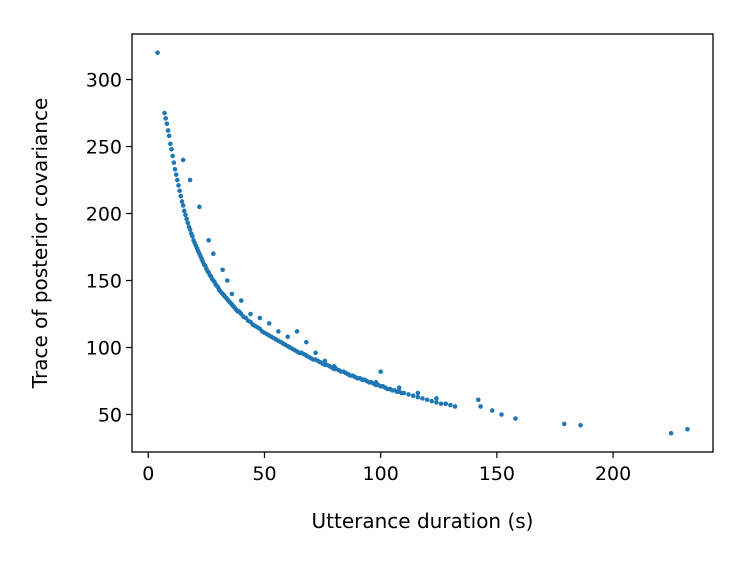  I want to click on y-axis-label: Trace of posterior covariance, so click(40, 243).